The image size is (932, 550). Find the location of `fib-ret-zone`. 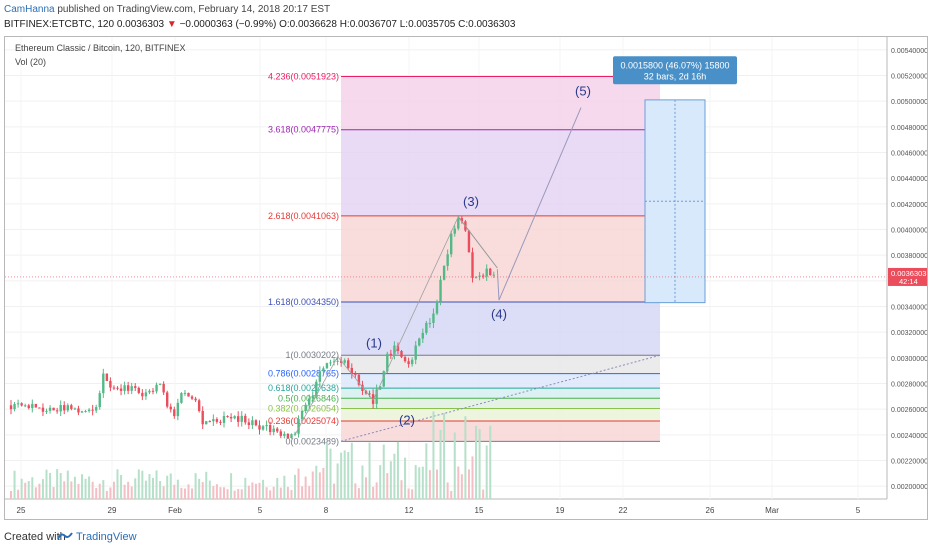

fib-ret-zone is located at coordinates (500, 364).